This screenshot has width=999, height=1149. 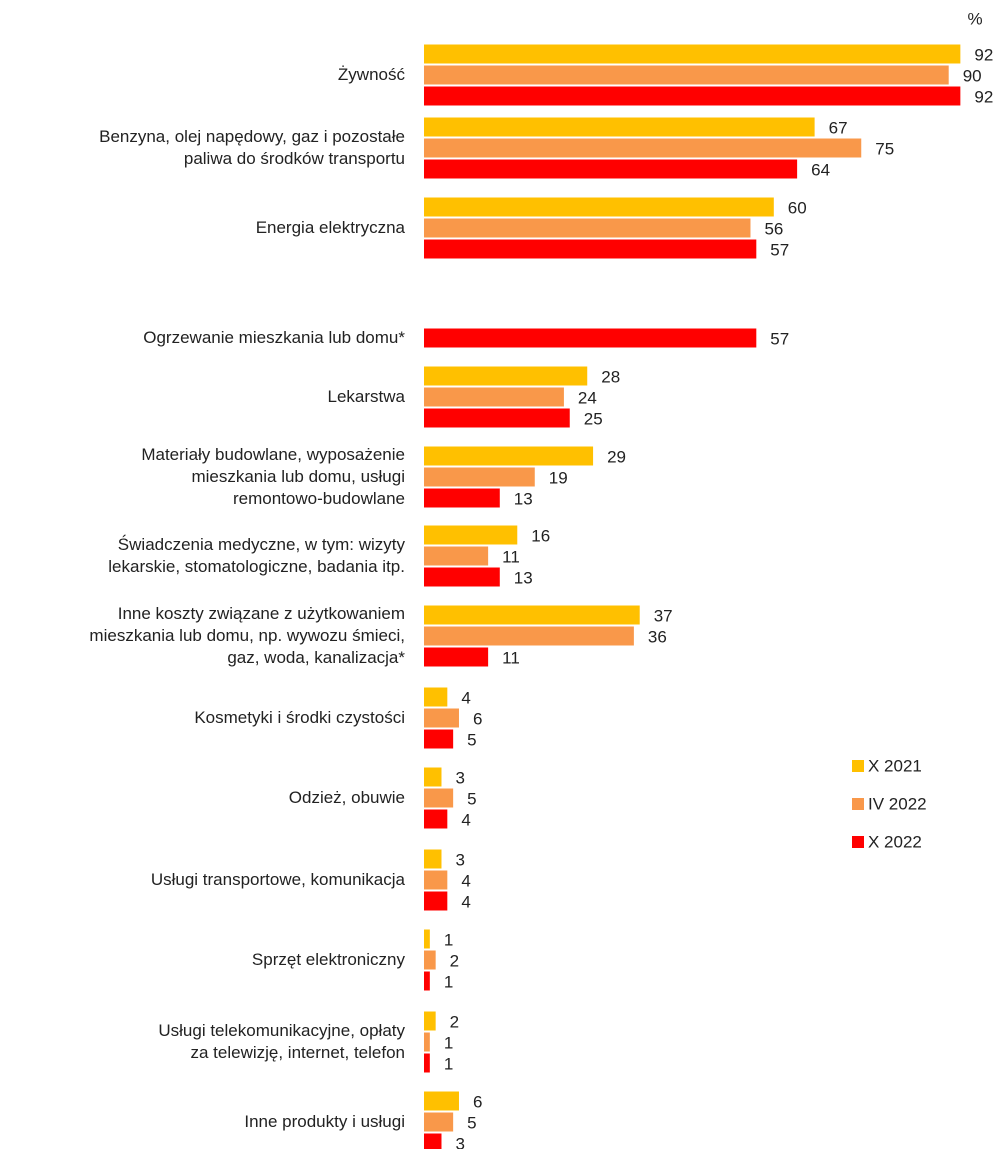 I want to click on value-label: 75, so click(x=884, y=148).